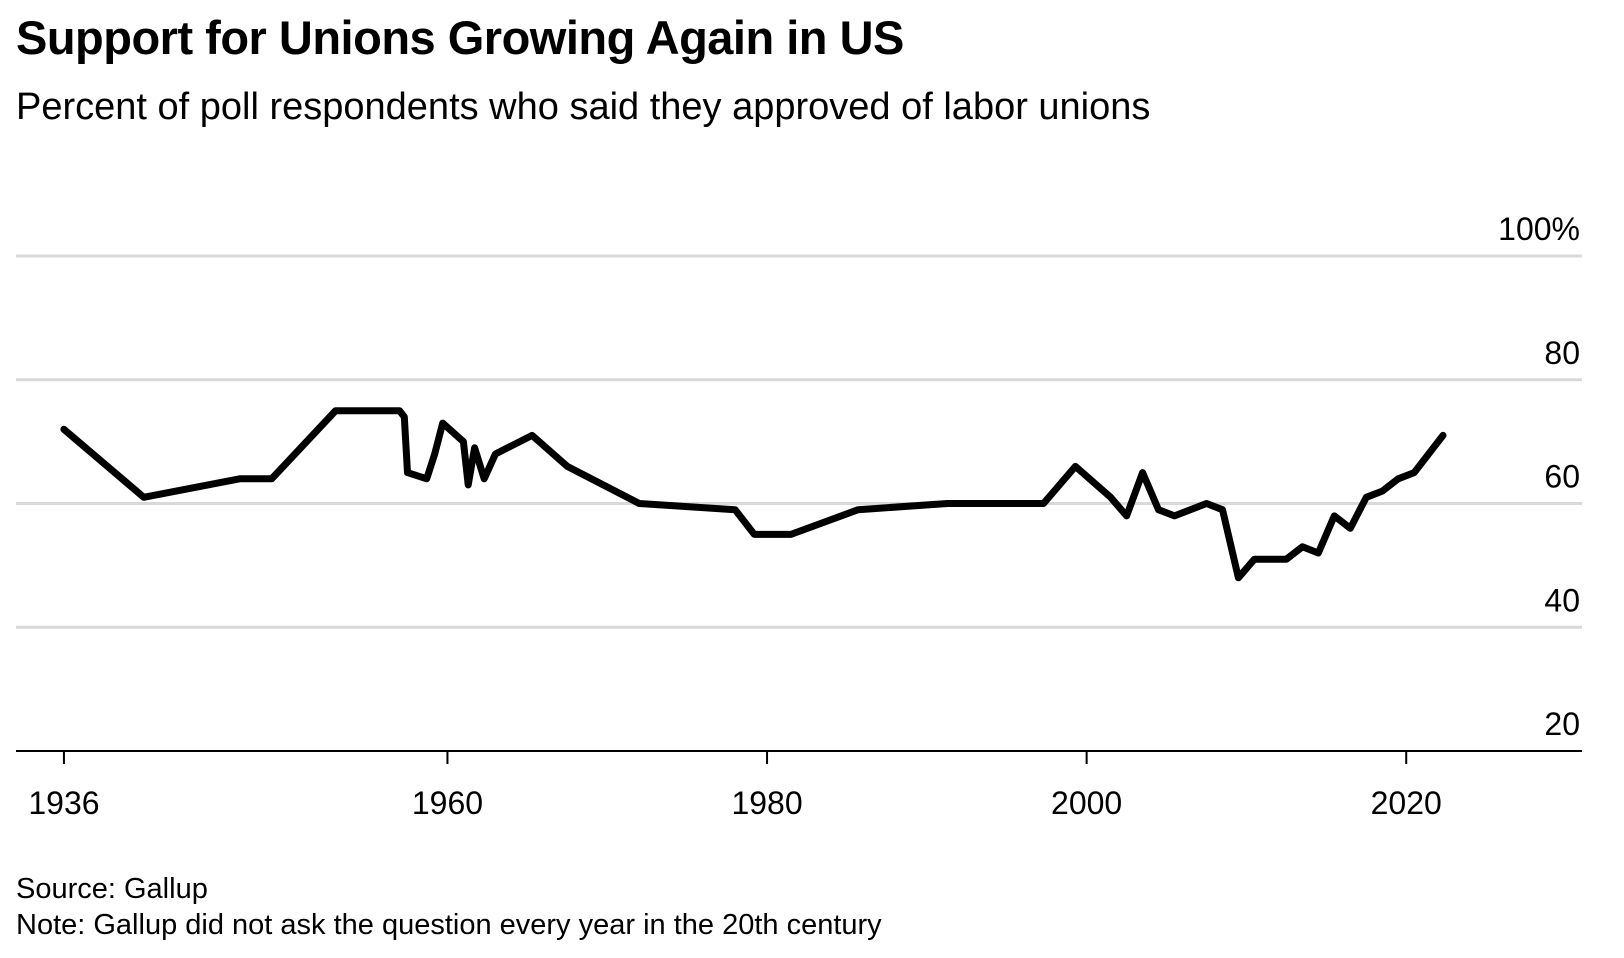 This screenshot has height=958, width=1624. I want to click on source-note: Source: Gallup, so click(112, 889).